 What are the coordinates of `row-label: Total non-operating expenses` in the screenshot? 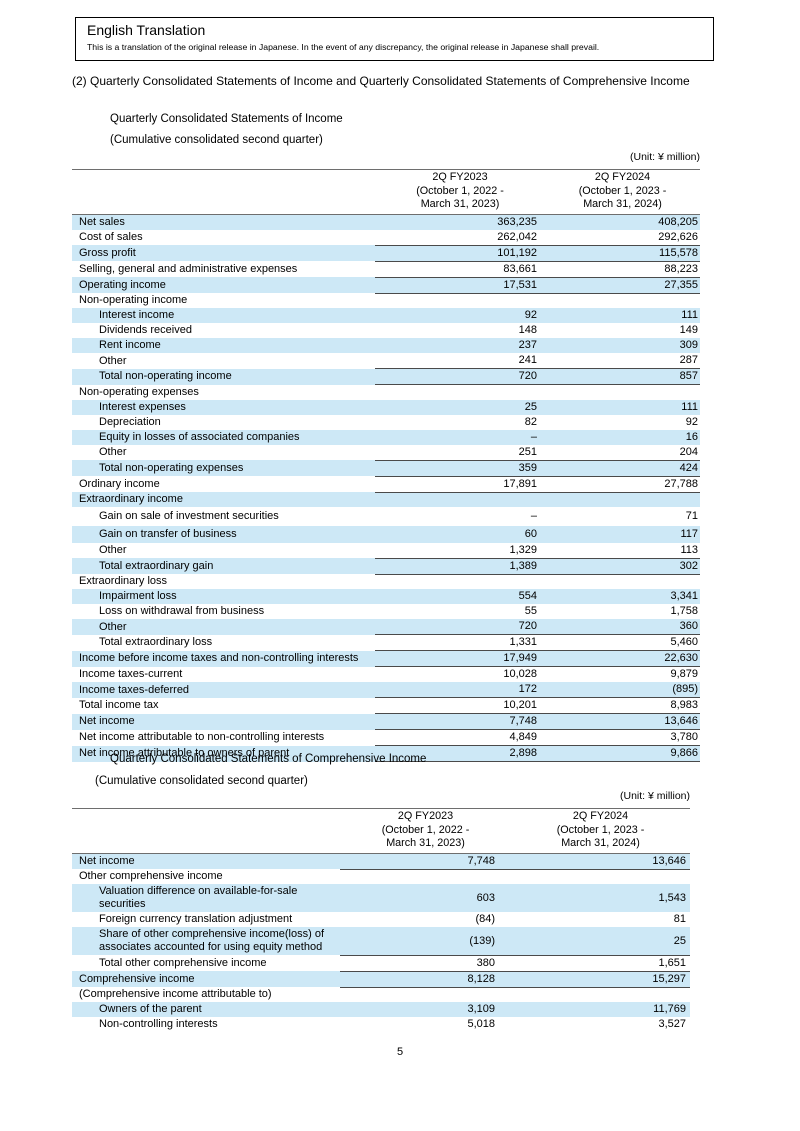 It's located at (171, 467).